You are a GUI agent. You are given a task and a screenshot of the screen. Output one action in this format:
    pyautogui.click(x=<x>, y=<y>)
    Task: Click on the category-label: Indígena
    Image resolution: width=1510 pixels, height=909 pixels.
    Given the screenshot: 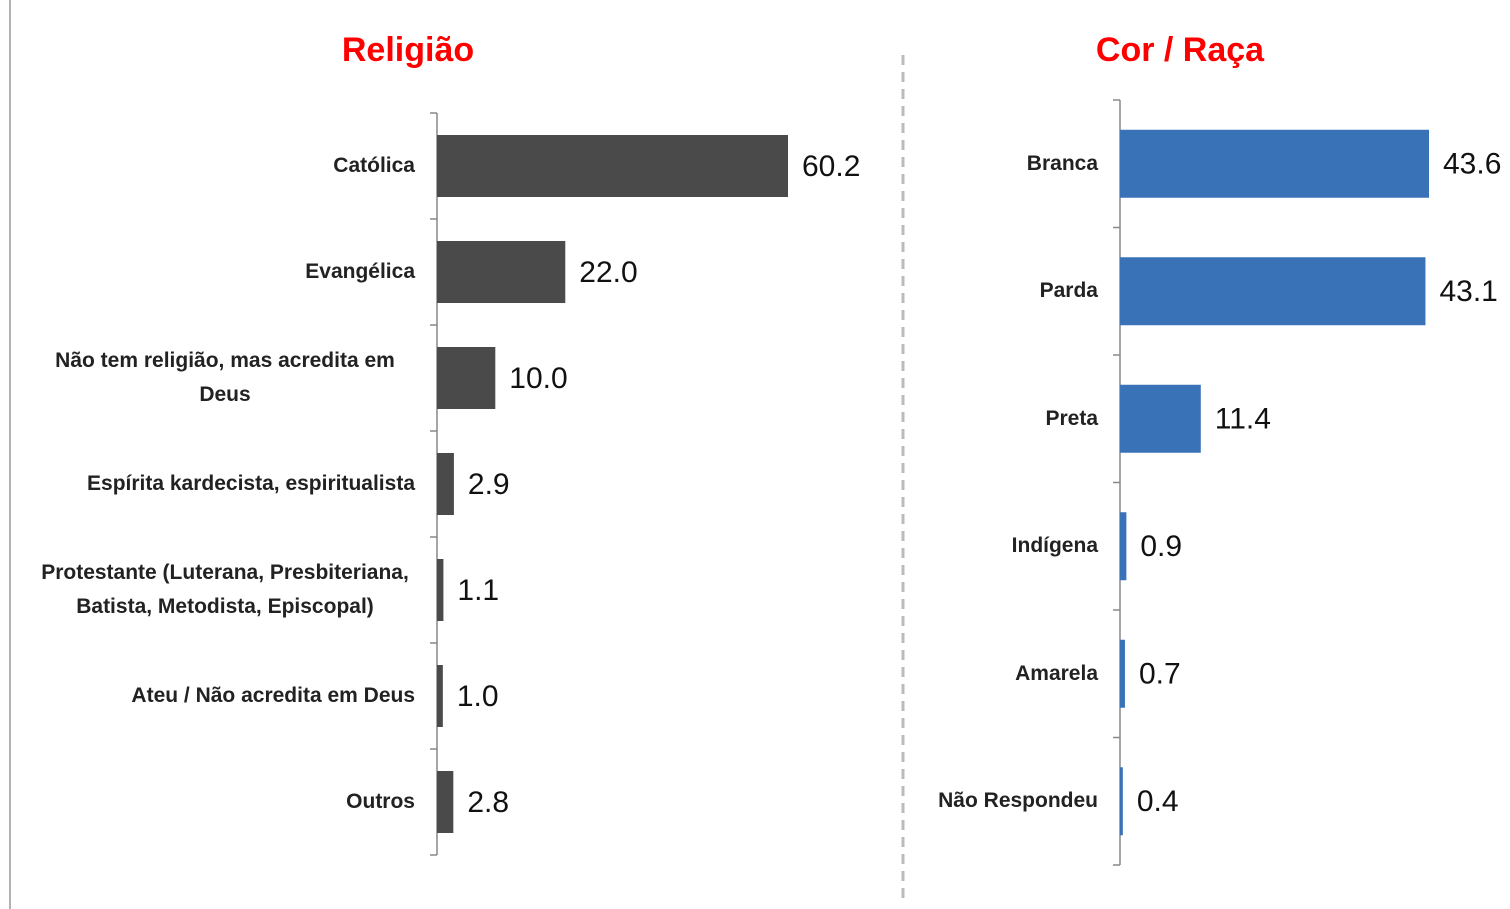 What is the action you would take?
    pyautogui.click(x=1001, y=547)
    